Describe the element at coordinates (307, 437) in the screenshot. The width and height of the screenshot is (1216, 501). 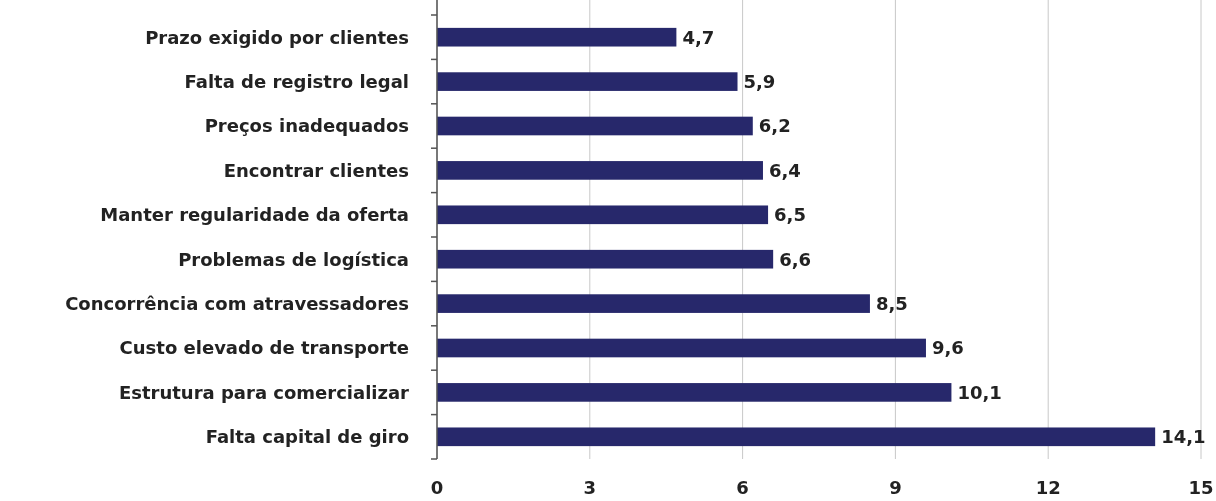
I see `y-tick-label: Falta capital de giro` at that location.